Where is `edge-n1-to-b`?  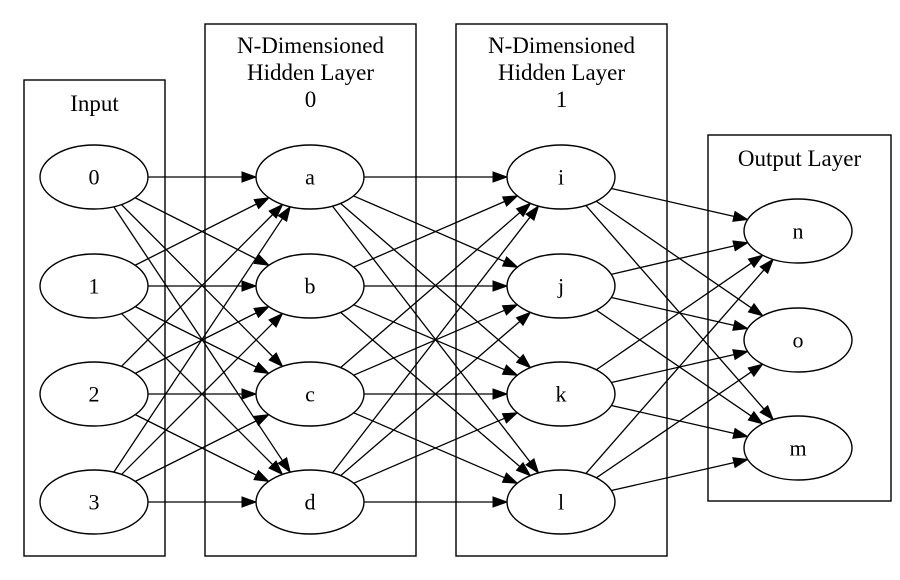 edge-n1-to-b is located at coordinates (203, 286).